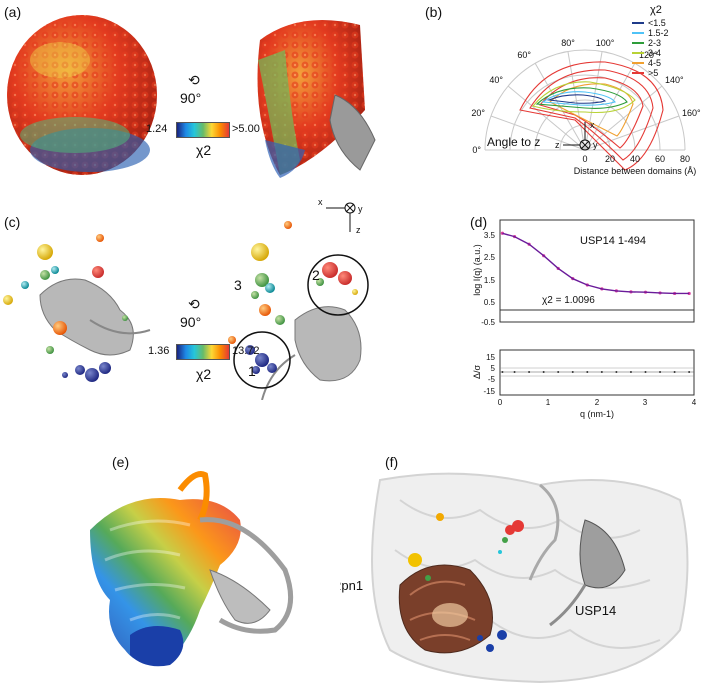 This screenshot has width=709, height=690. I want to click on panel-label-d: (d), so click(479, 222).